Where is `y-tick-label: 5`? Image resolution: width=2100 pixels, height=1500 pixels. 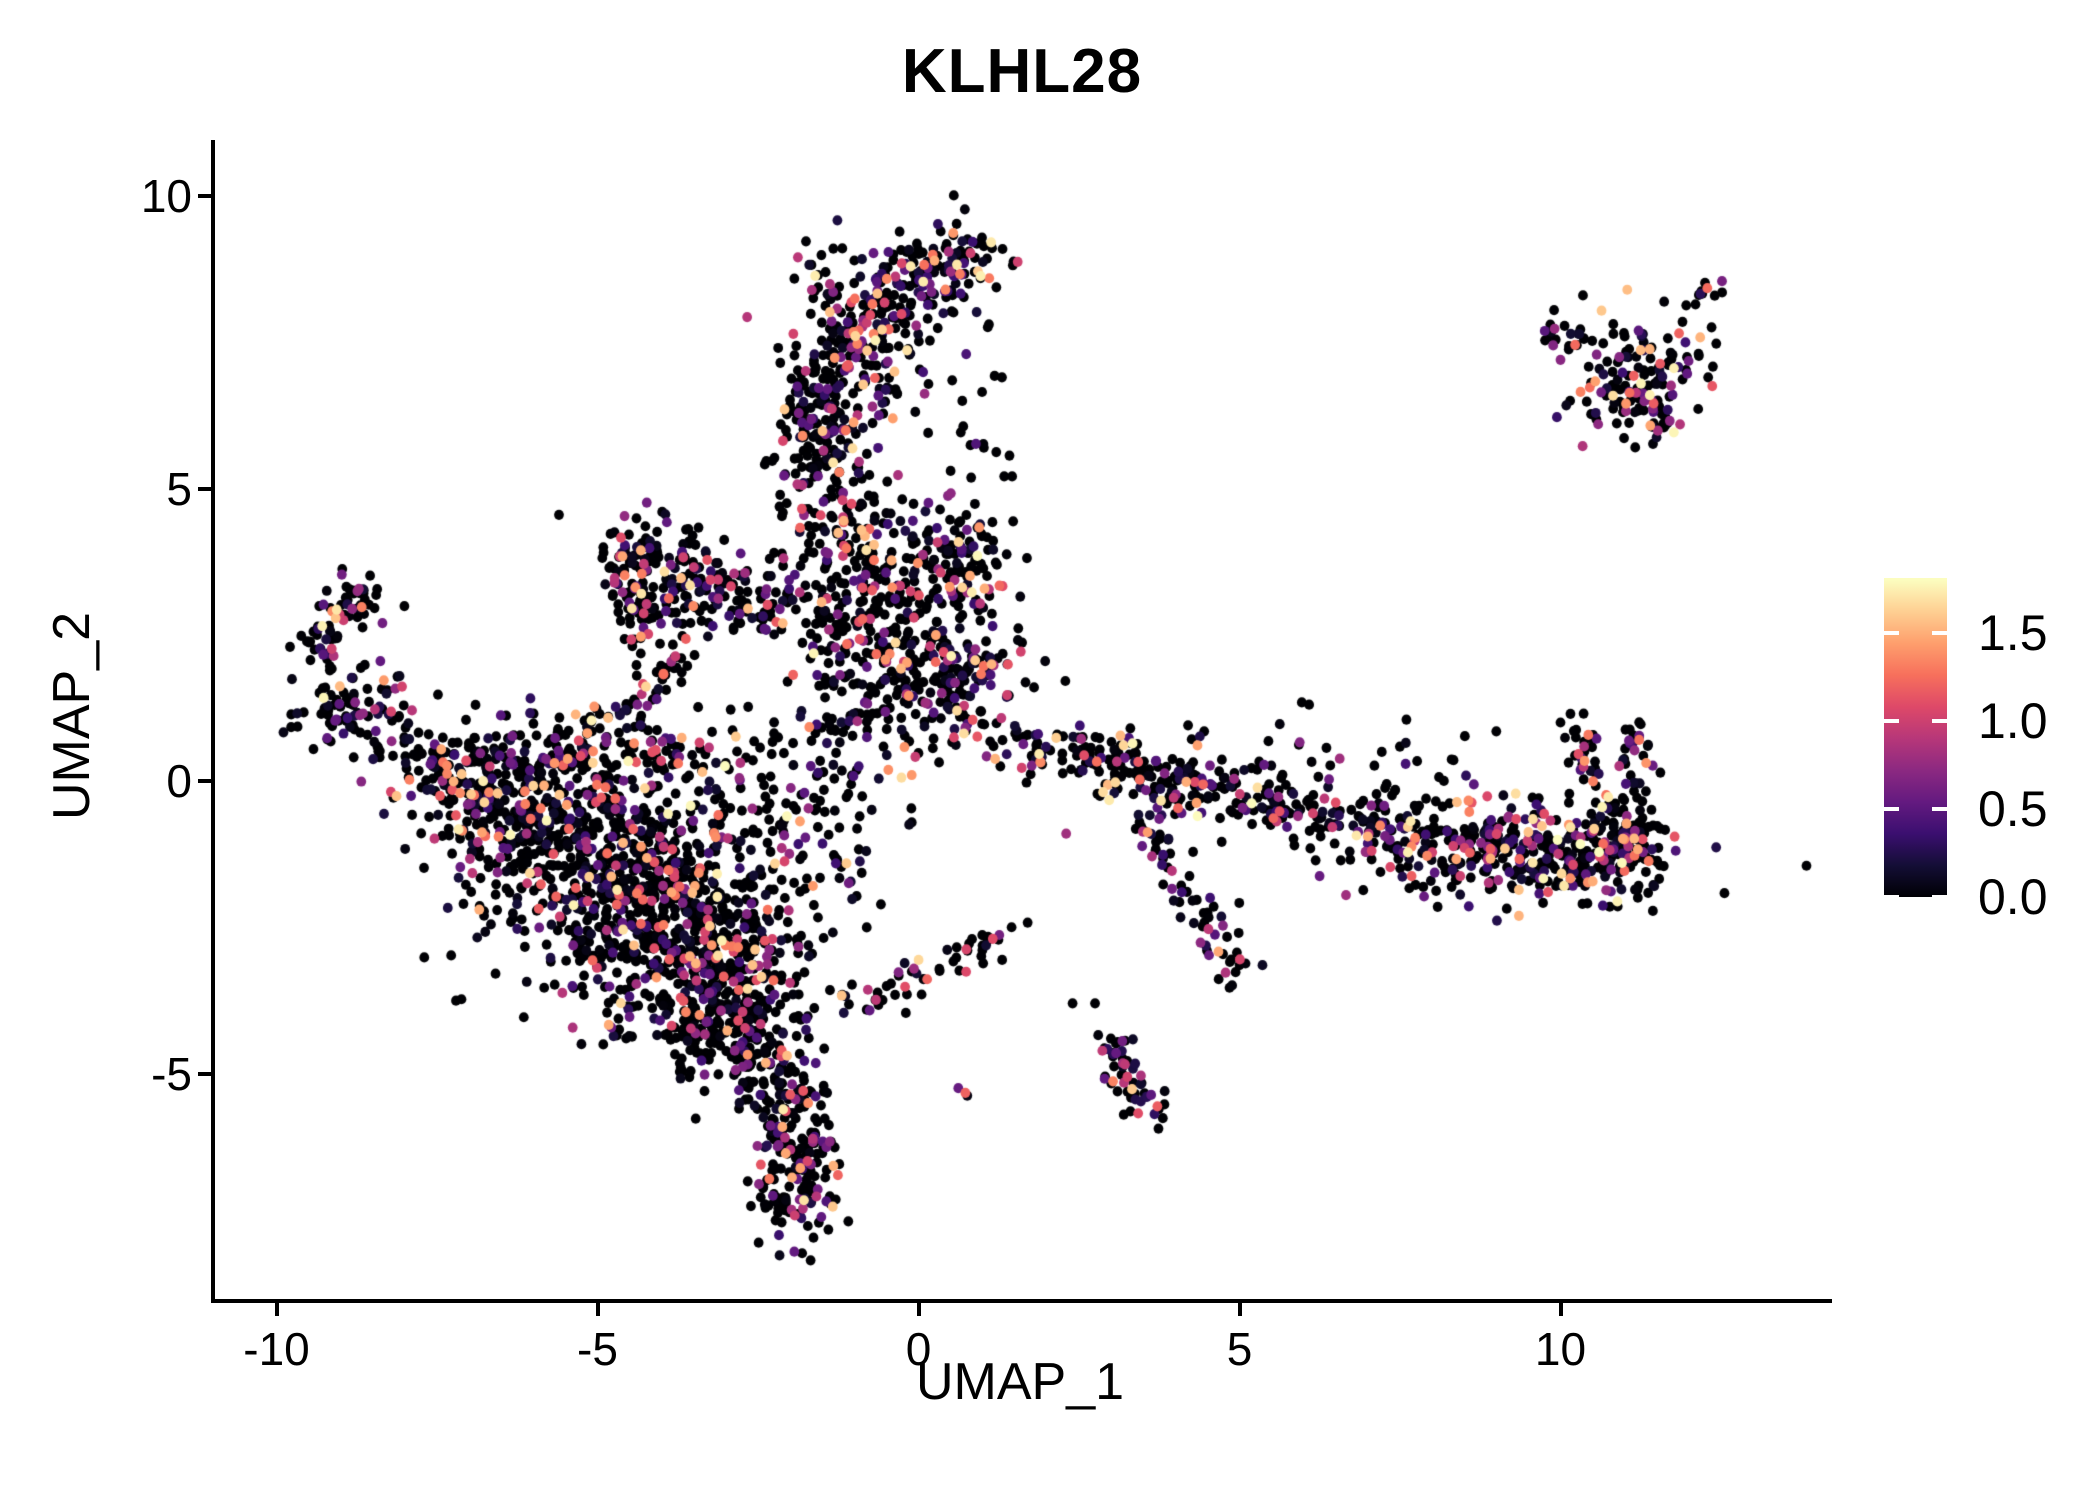 y-tick-label: 5 is located at coordinates (179, 488).